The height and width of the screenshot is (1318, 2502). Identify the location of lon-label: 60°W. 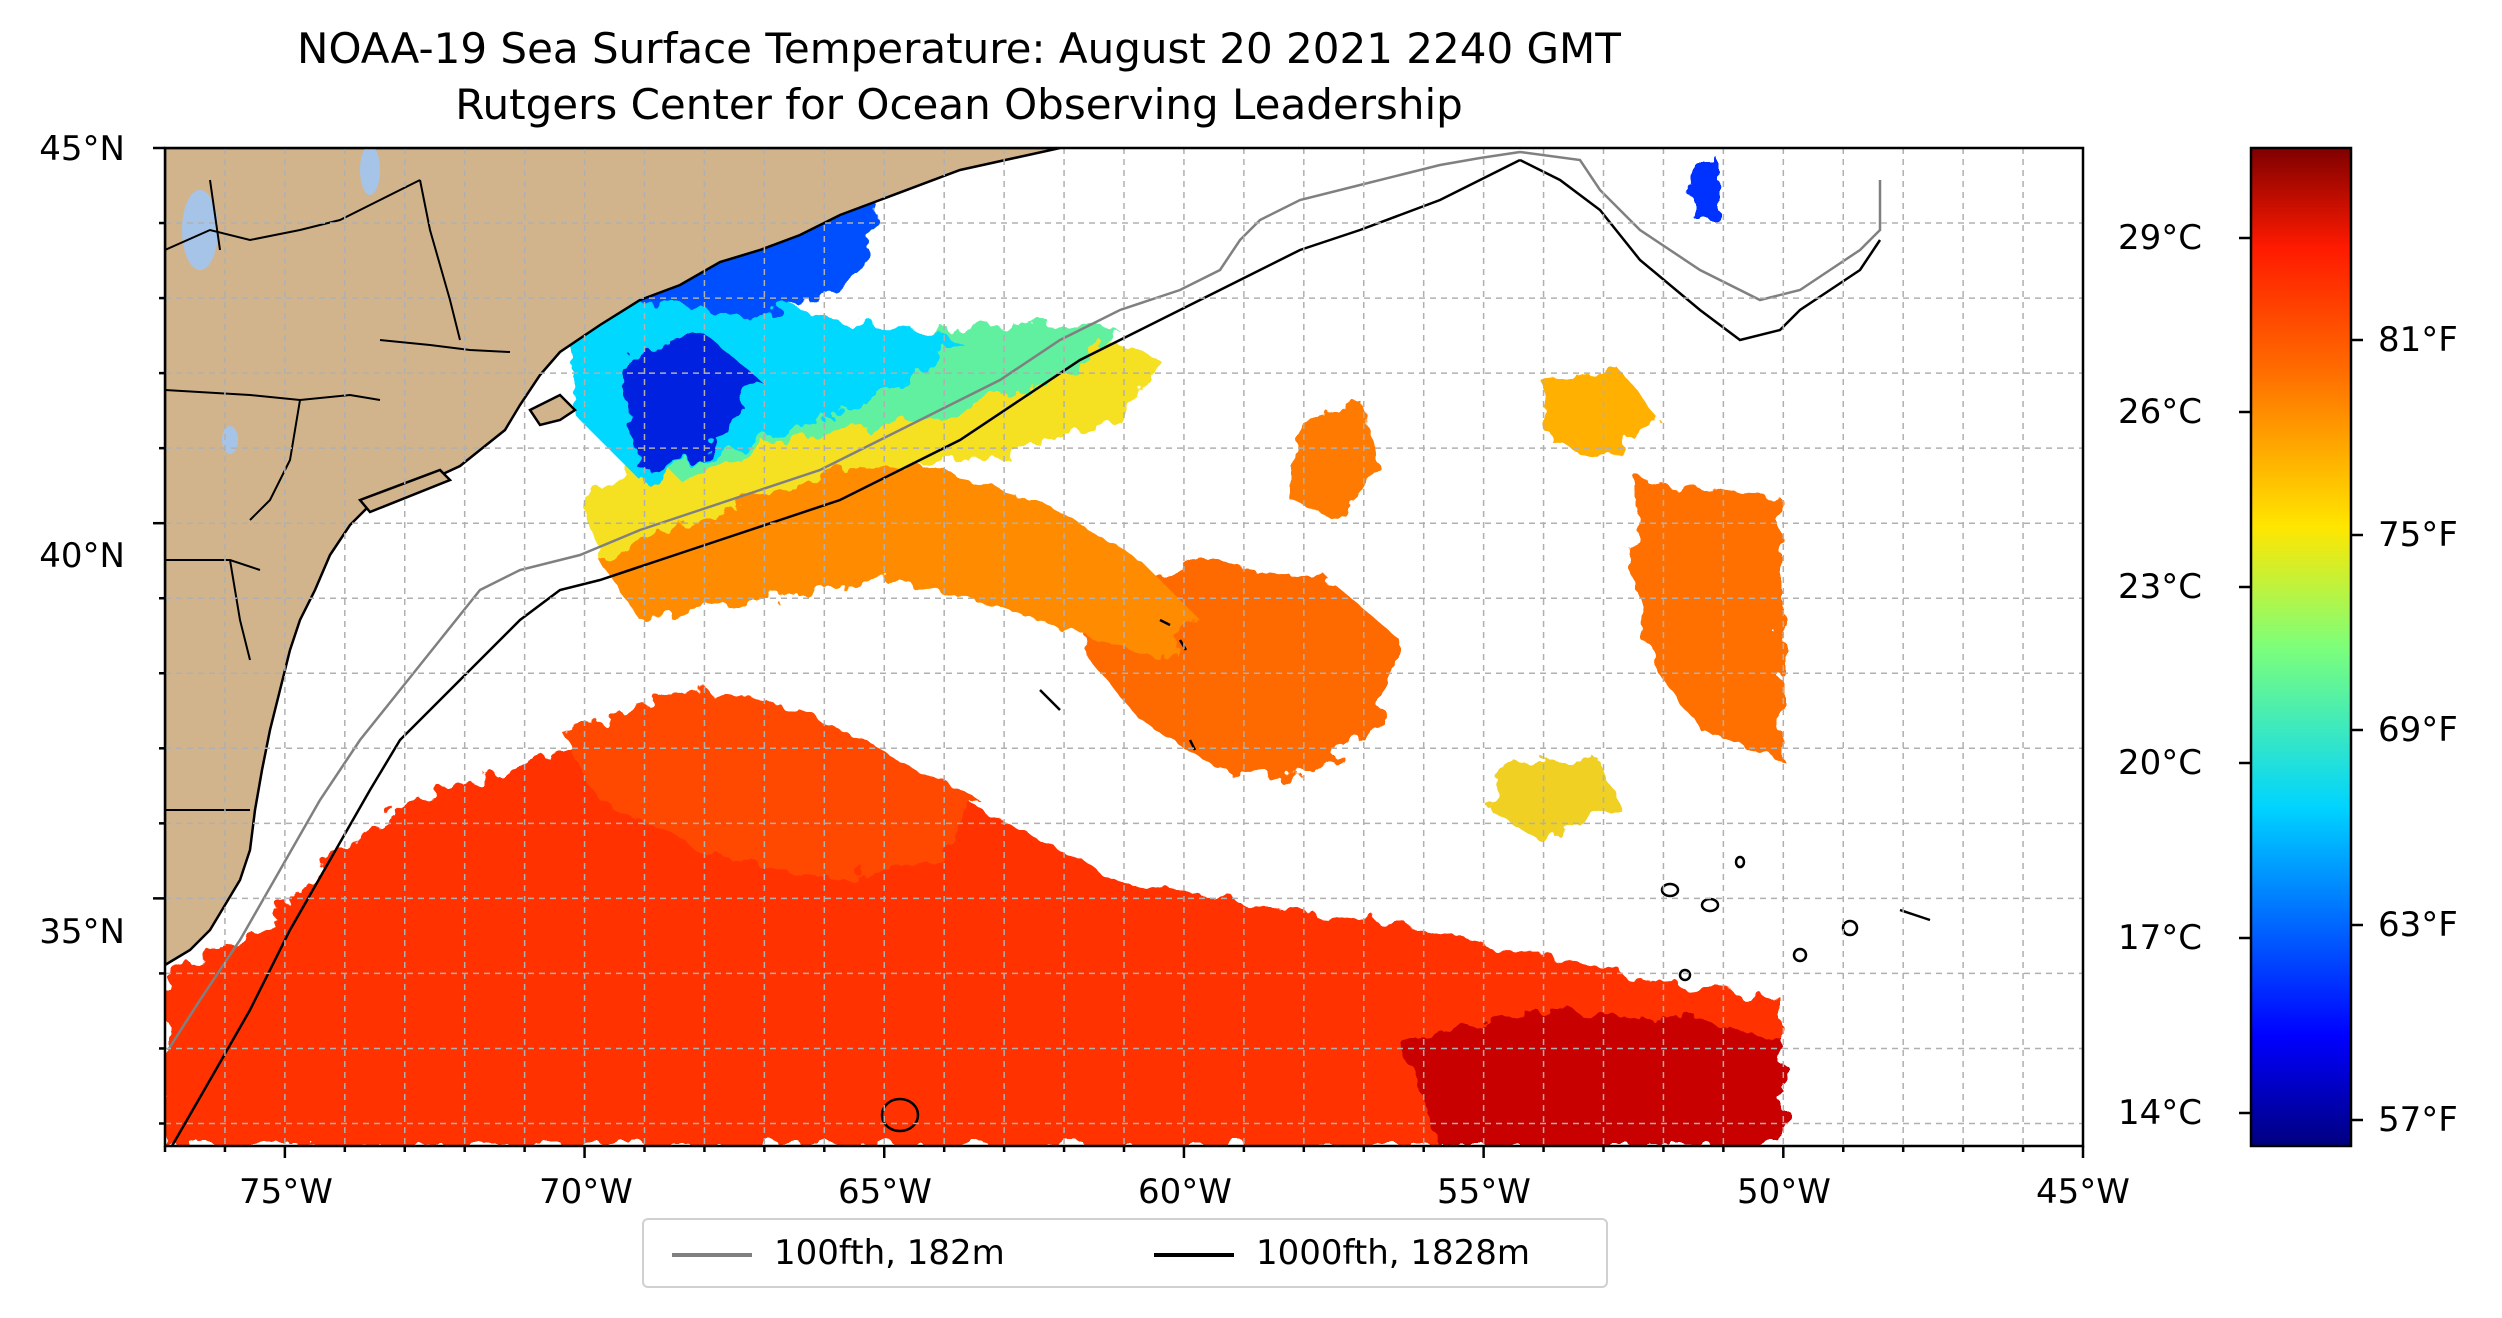
(1185, 1192).